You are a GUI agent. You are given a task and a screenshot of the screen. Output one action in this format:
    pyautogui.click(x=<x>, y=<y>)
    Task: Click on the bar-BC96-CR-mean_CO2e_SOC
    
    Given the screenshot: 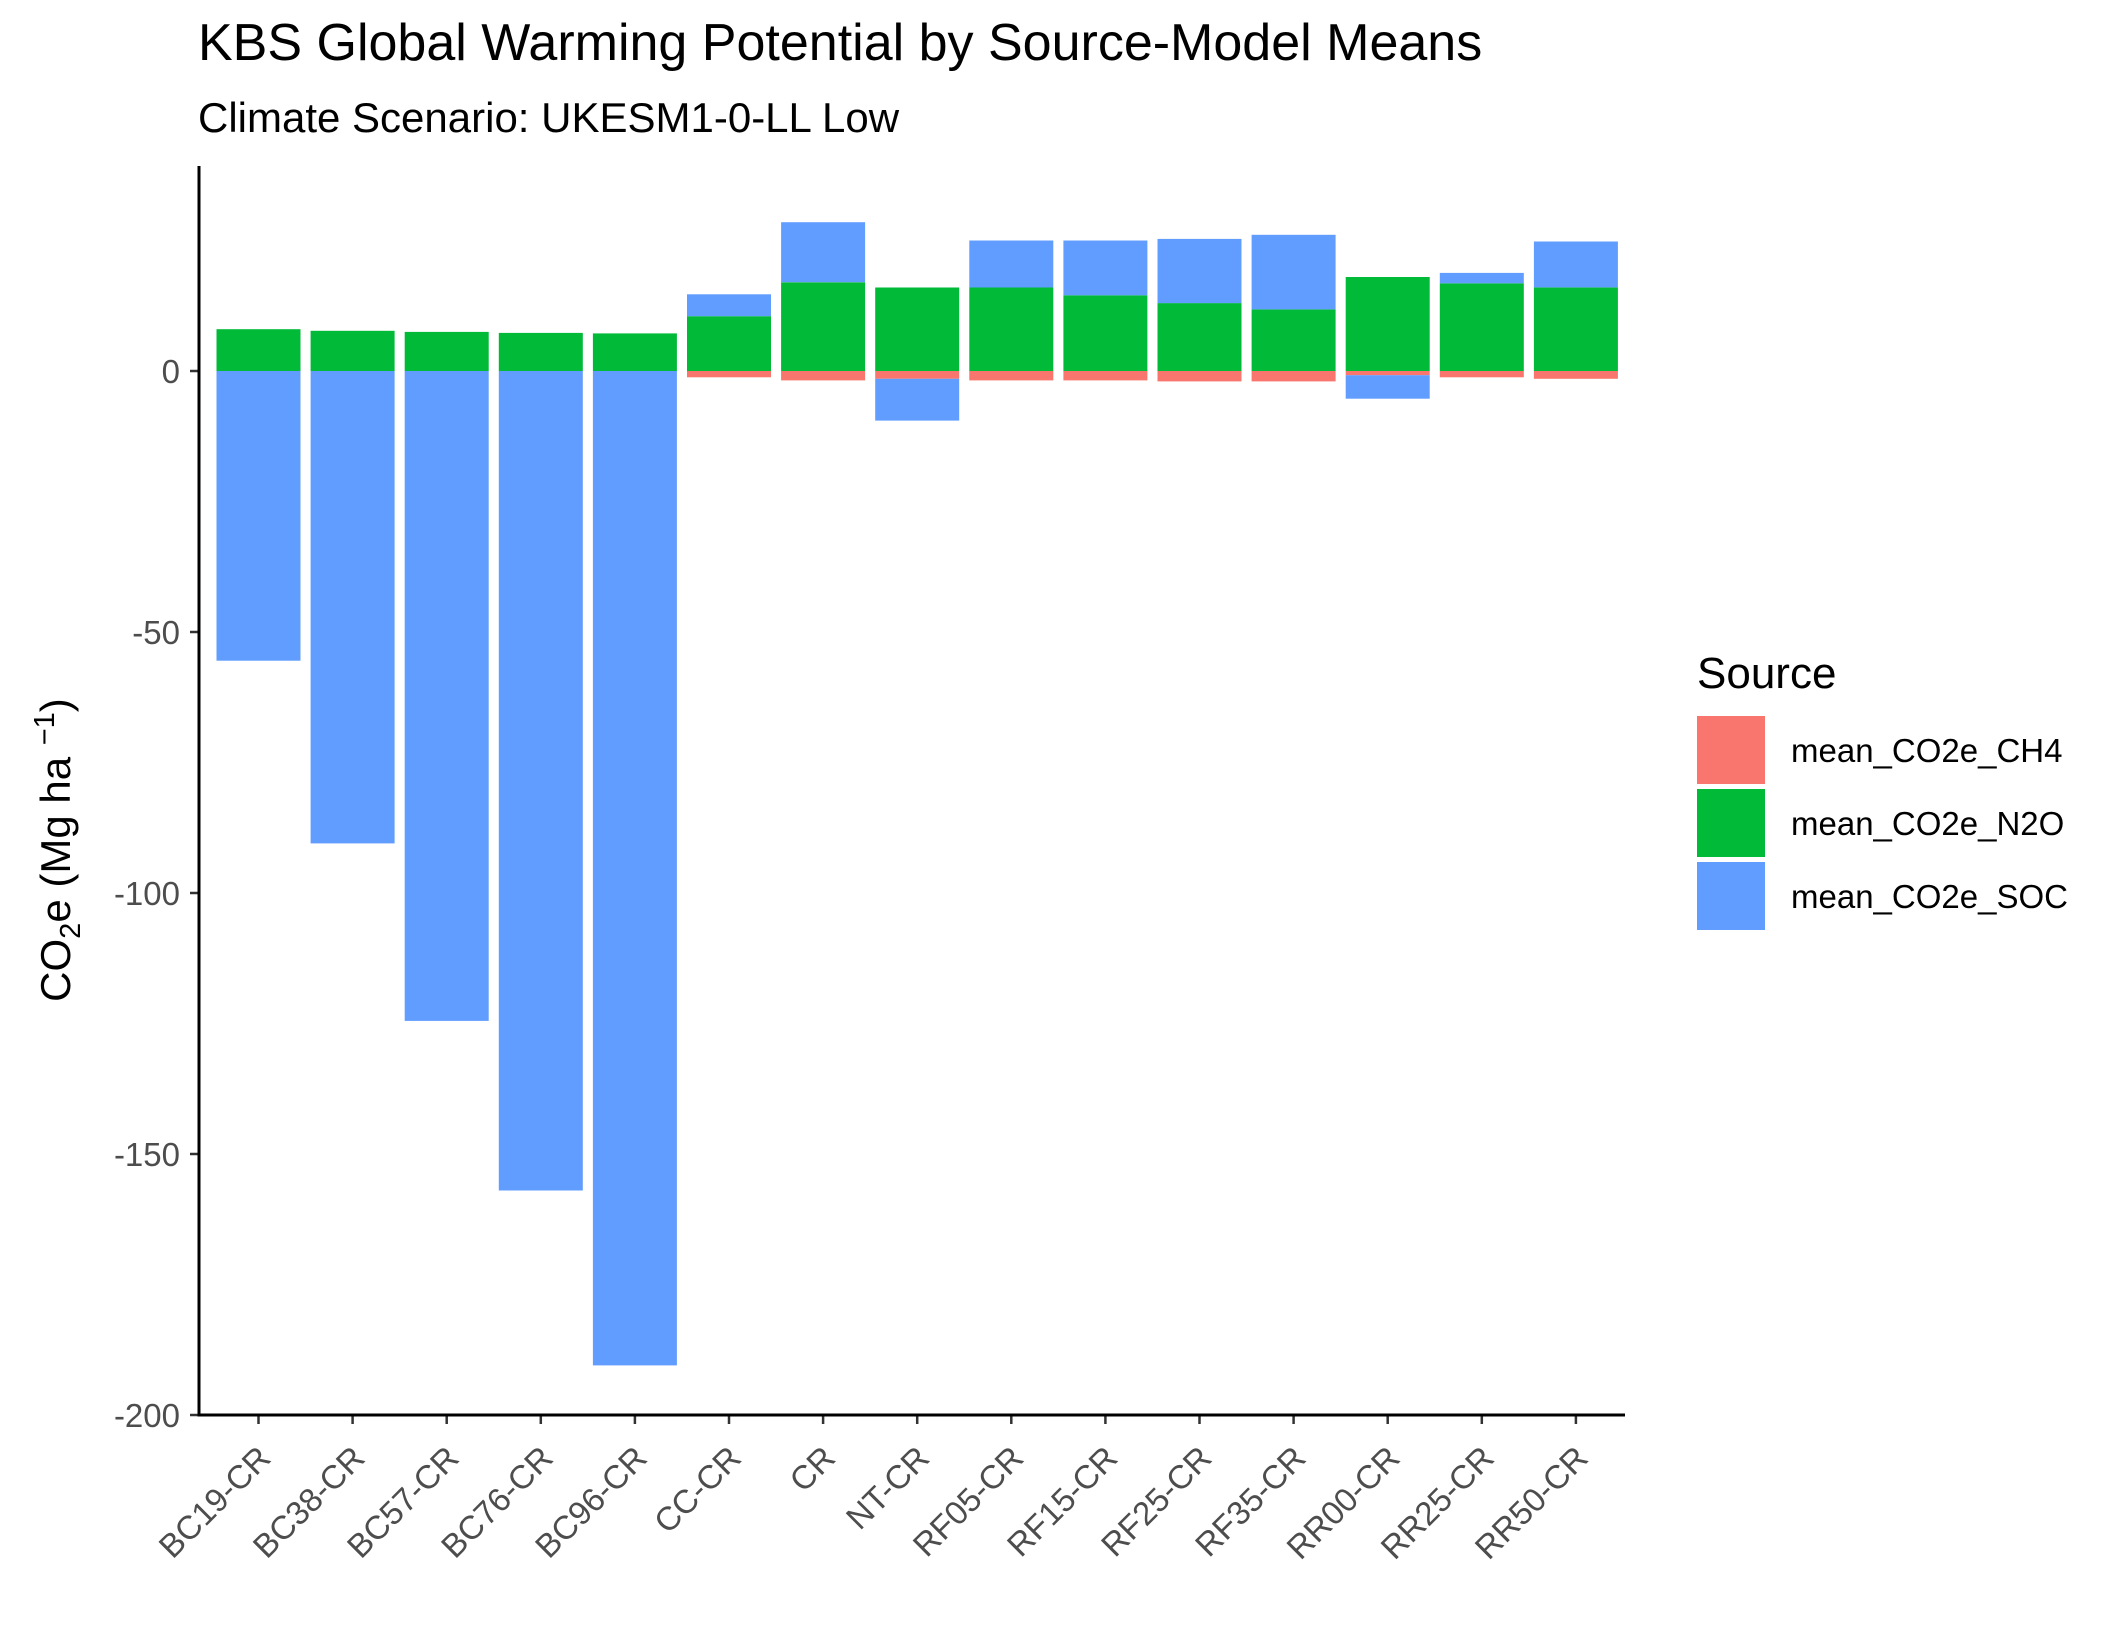 What is the action you would take?
    pyautogui.click(x=634, y=868)
    